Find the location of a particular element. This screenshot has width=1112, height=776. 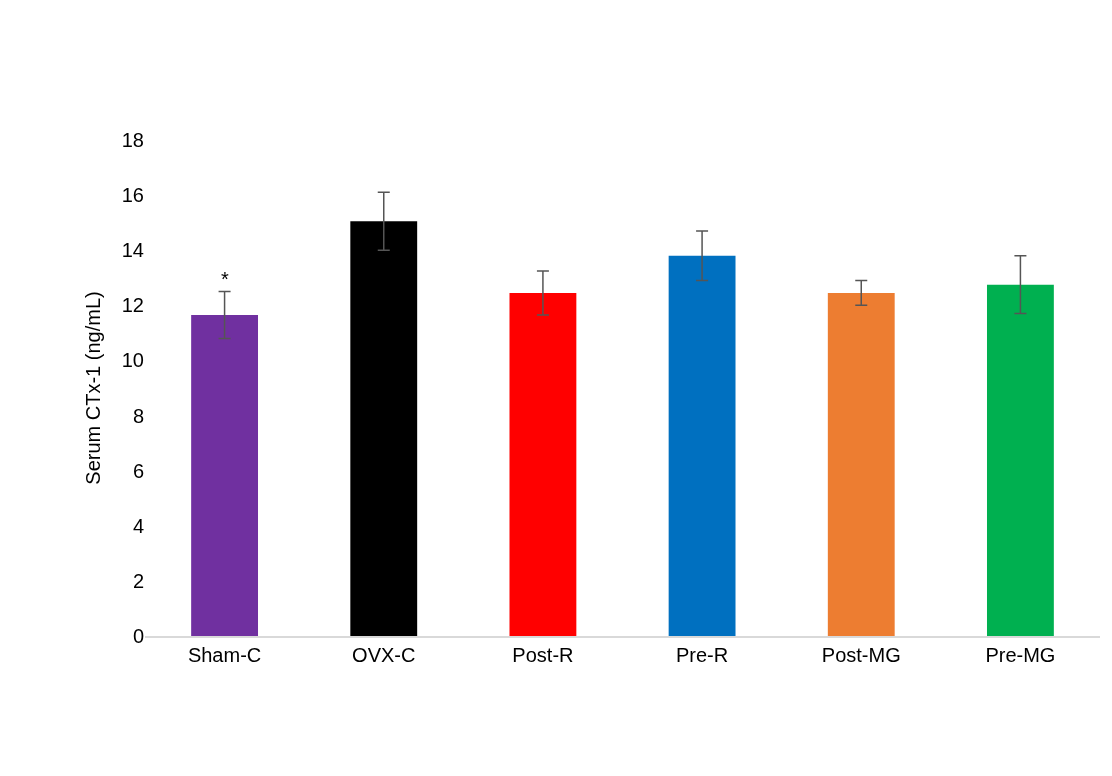

y-tick-label: 8 is located at coordinates (138, 415).